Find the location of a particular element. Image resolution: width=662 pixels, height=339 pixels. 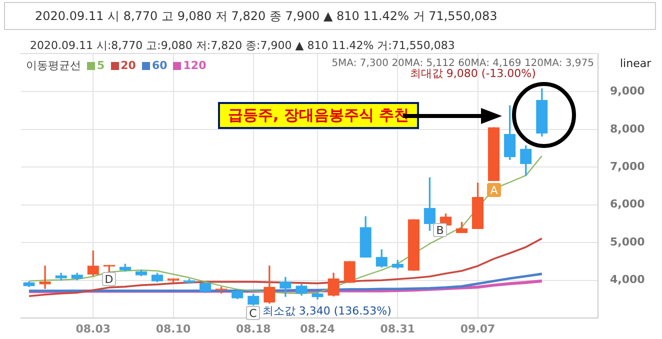

y-axis-title: linear is located at coordinates (636, 63).